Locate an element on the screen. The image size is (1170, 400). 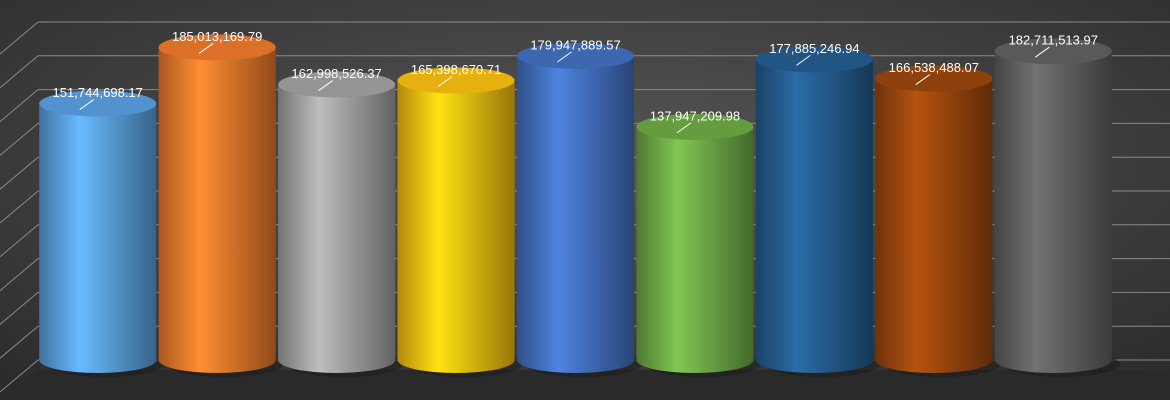
value-label: 179,947,889.57 is located at coordinates (575, 44).